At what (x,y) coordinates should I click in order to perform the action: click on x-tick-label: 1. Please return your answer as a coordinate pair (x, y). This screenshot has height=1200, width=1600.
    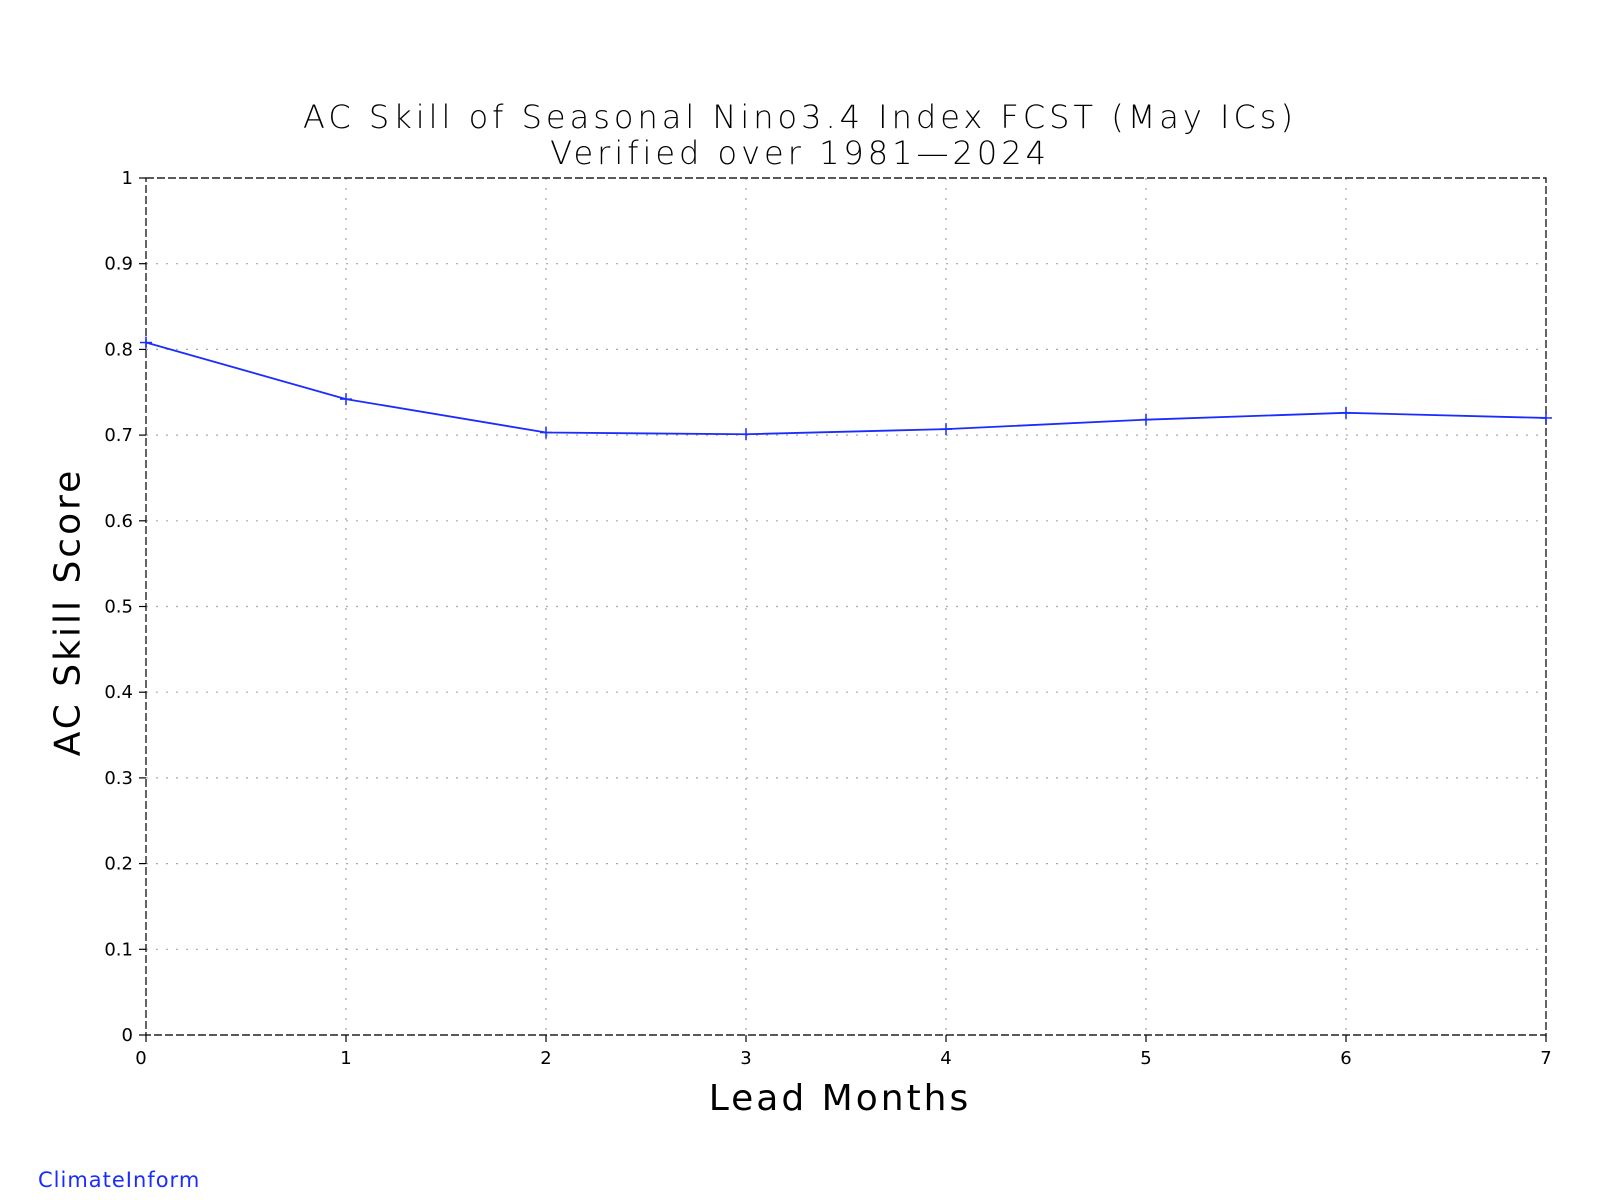
    Looking at the image, I should click on (345, 1058).